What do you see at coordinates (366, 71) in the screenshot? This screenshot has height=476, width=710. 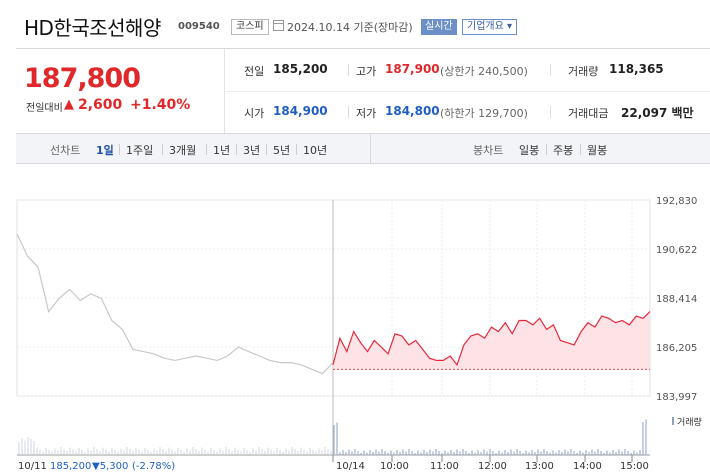 I see `high-label: 고가` at bounding box center [366, 71].